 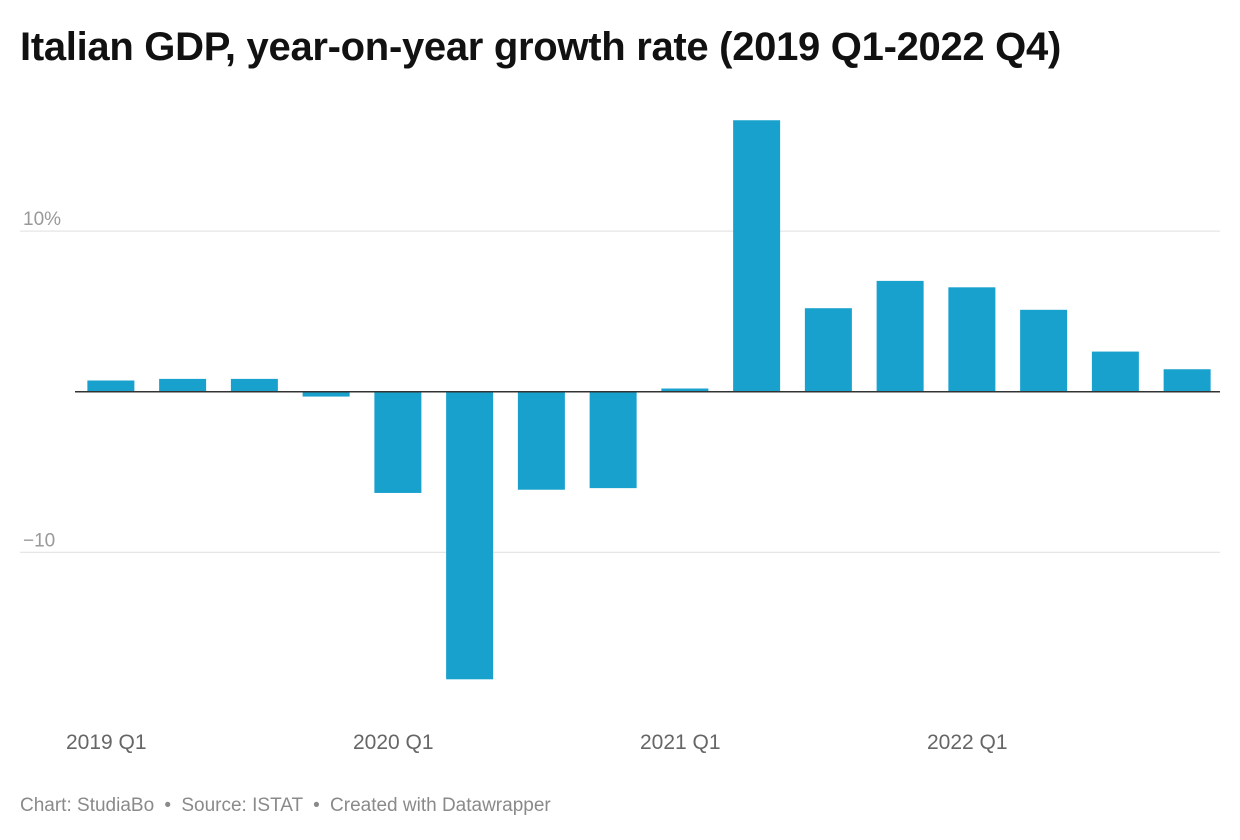 I want to click on y-tick-labels-layer: 10% −10, so click(x=42, y=380).